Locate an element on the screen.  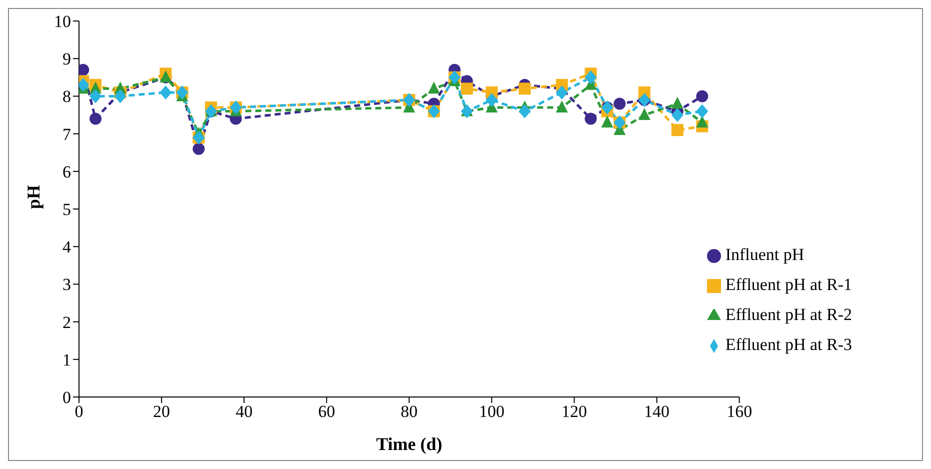
y-tick-label: 9 is located at coordinates (66, 59).